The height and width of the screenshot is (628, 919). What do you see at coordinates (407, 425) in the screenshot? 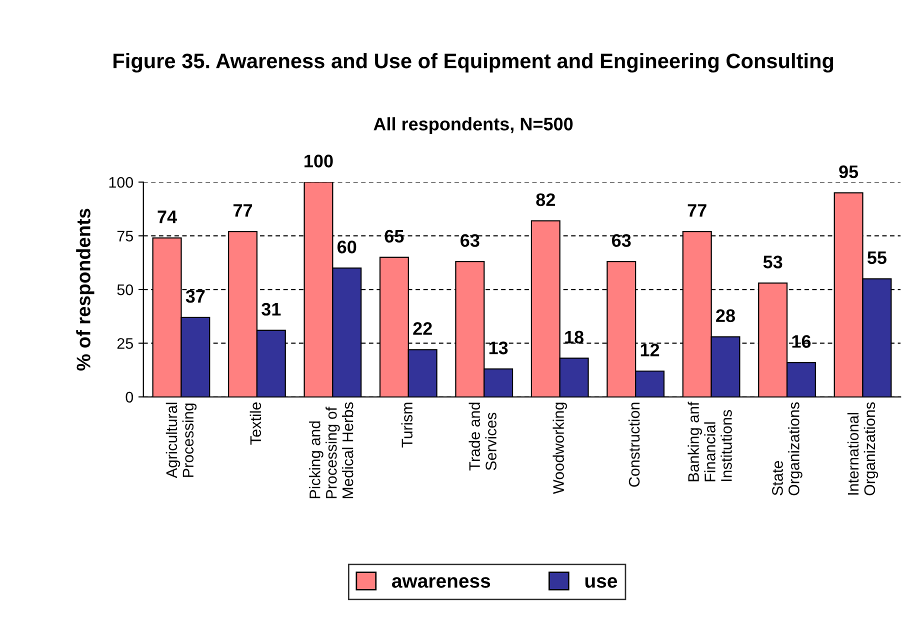
I see `x-tick-label: Turism` at bounding box center [407, 425].